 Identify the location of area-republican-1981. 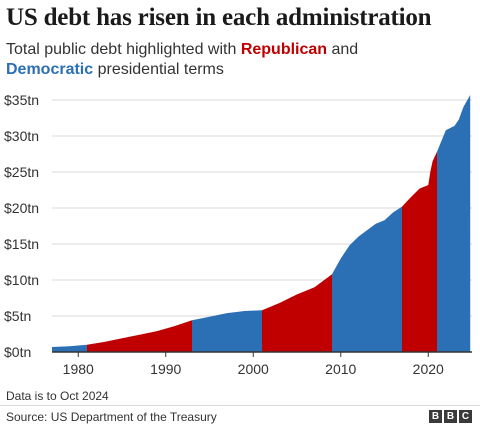
(139, 336).